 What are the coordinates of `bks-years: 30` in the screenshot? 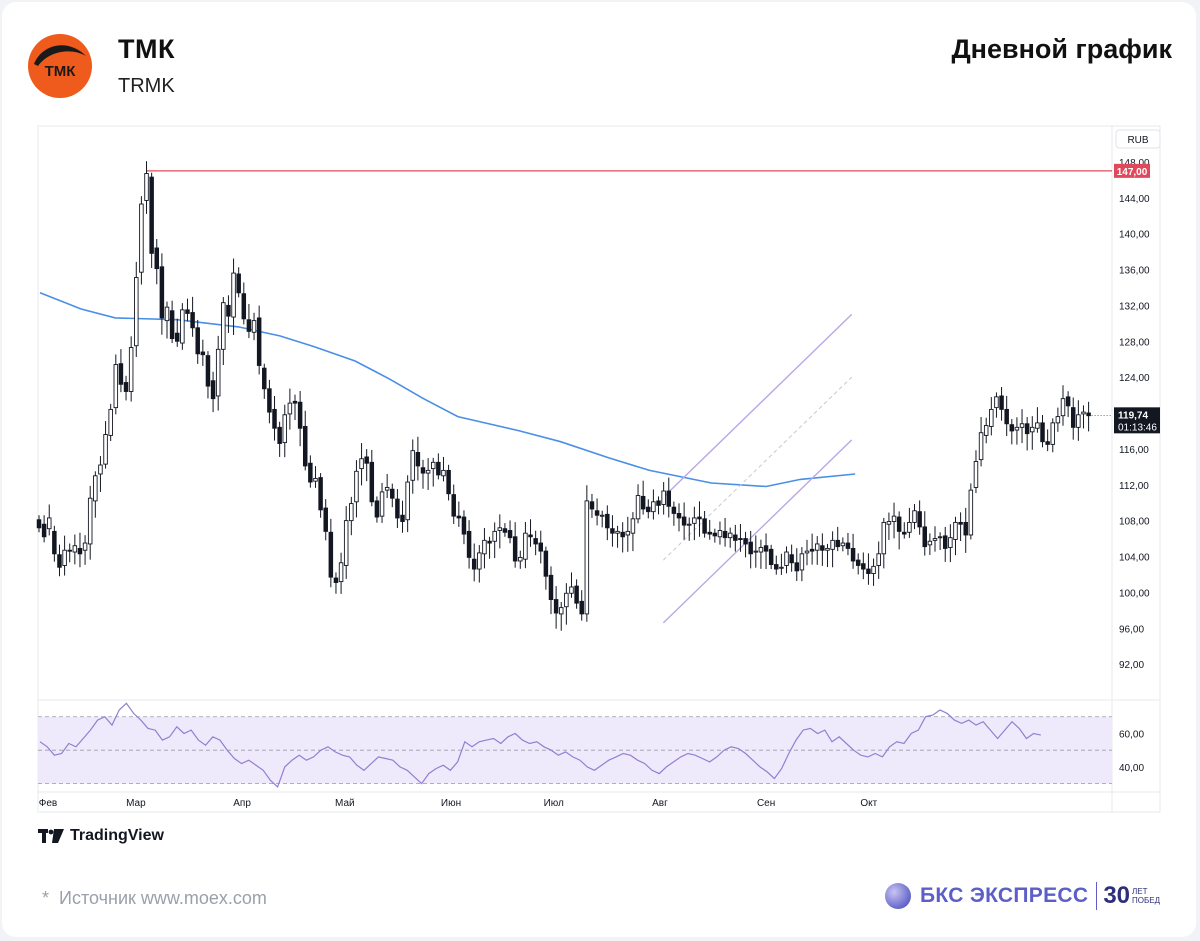 It's located at (1117, 895).